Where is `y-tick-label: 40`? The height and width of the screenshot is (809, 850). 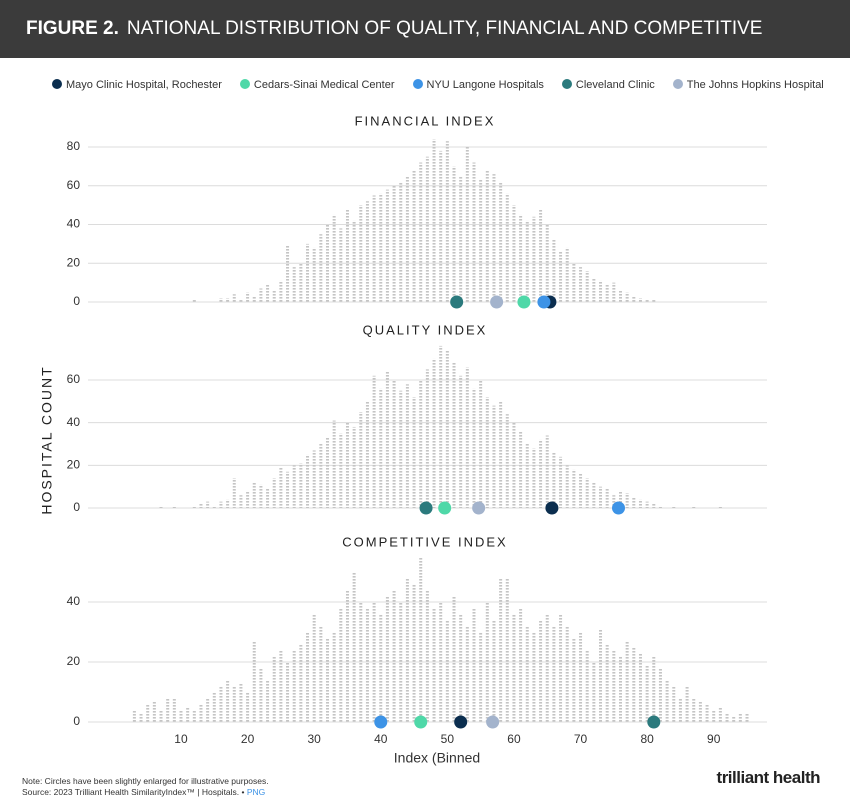
y-tick-label: 40 is located at coordinates (74, 422).